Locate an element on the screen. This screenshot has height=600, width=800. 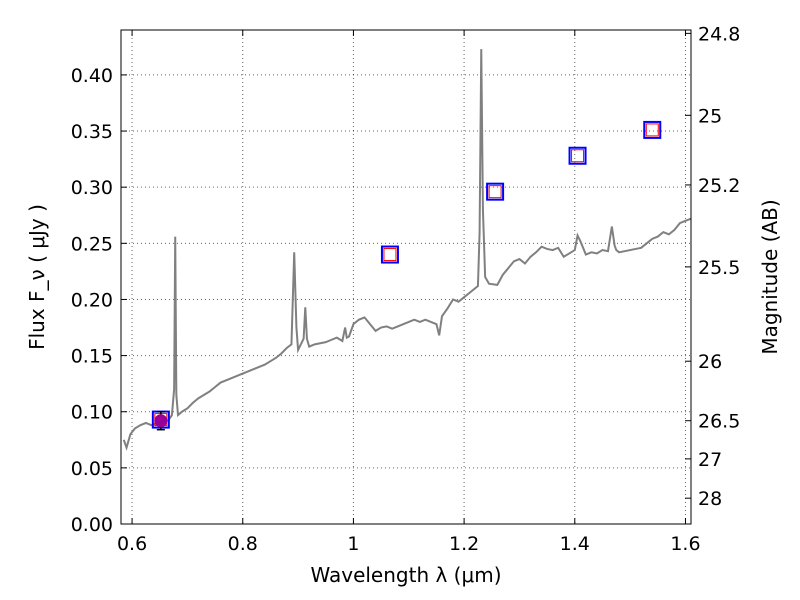
y-tick-label: 0.35 is located at coordinates (92, 132).